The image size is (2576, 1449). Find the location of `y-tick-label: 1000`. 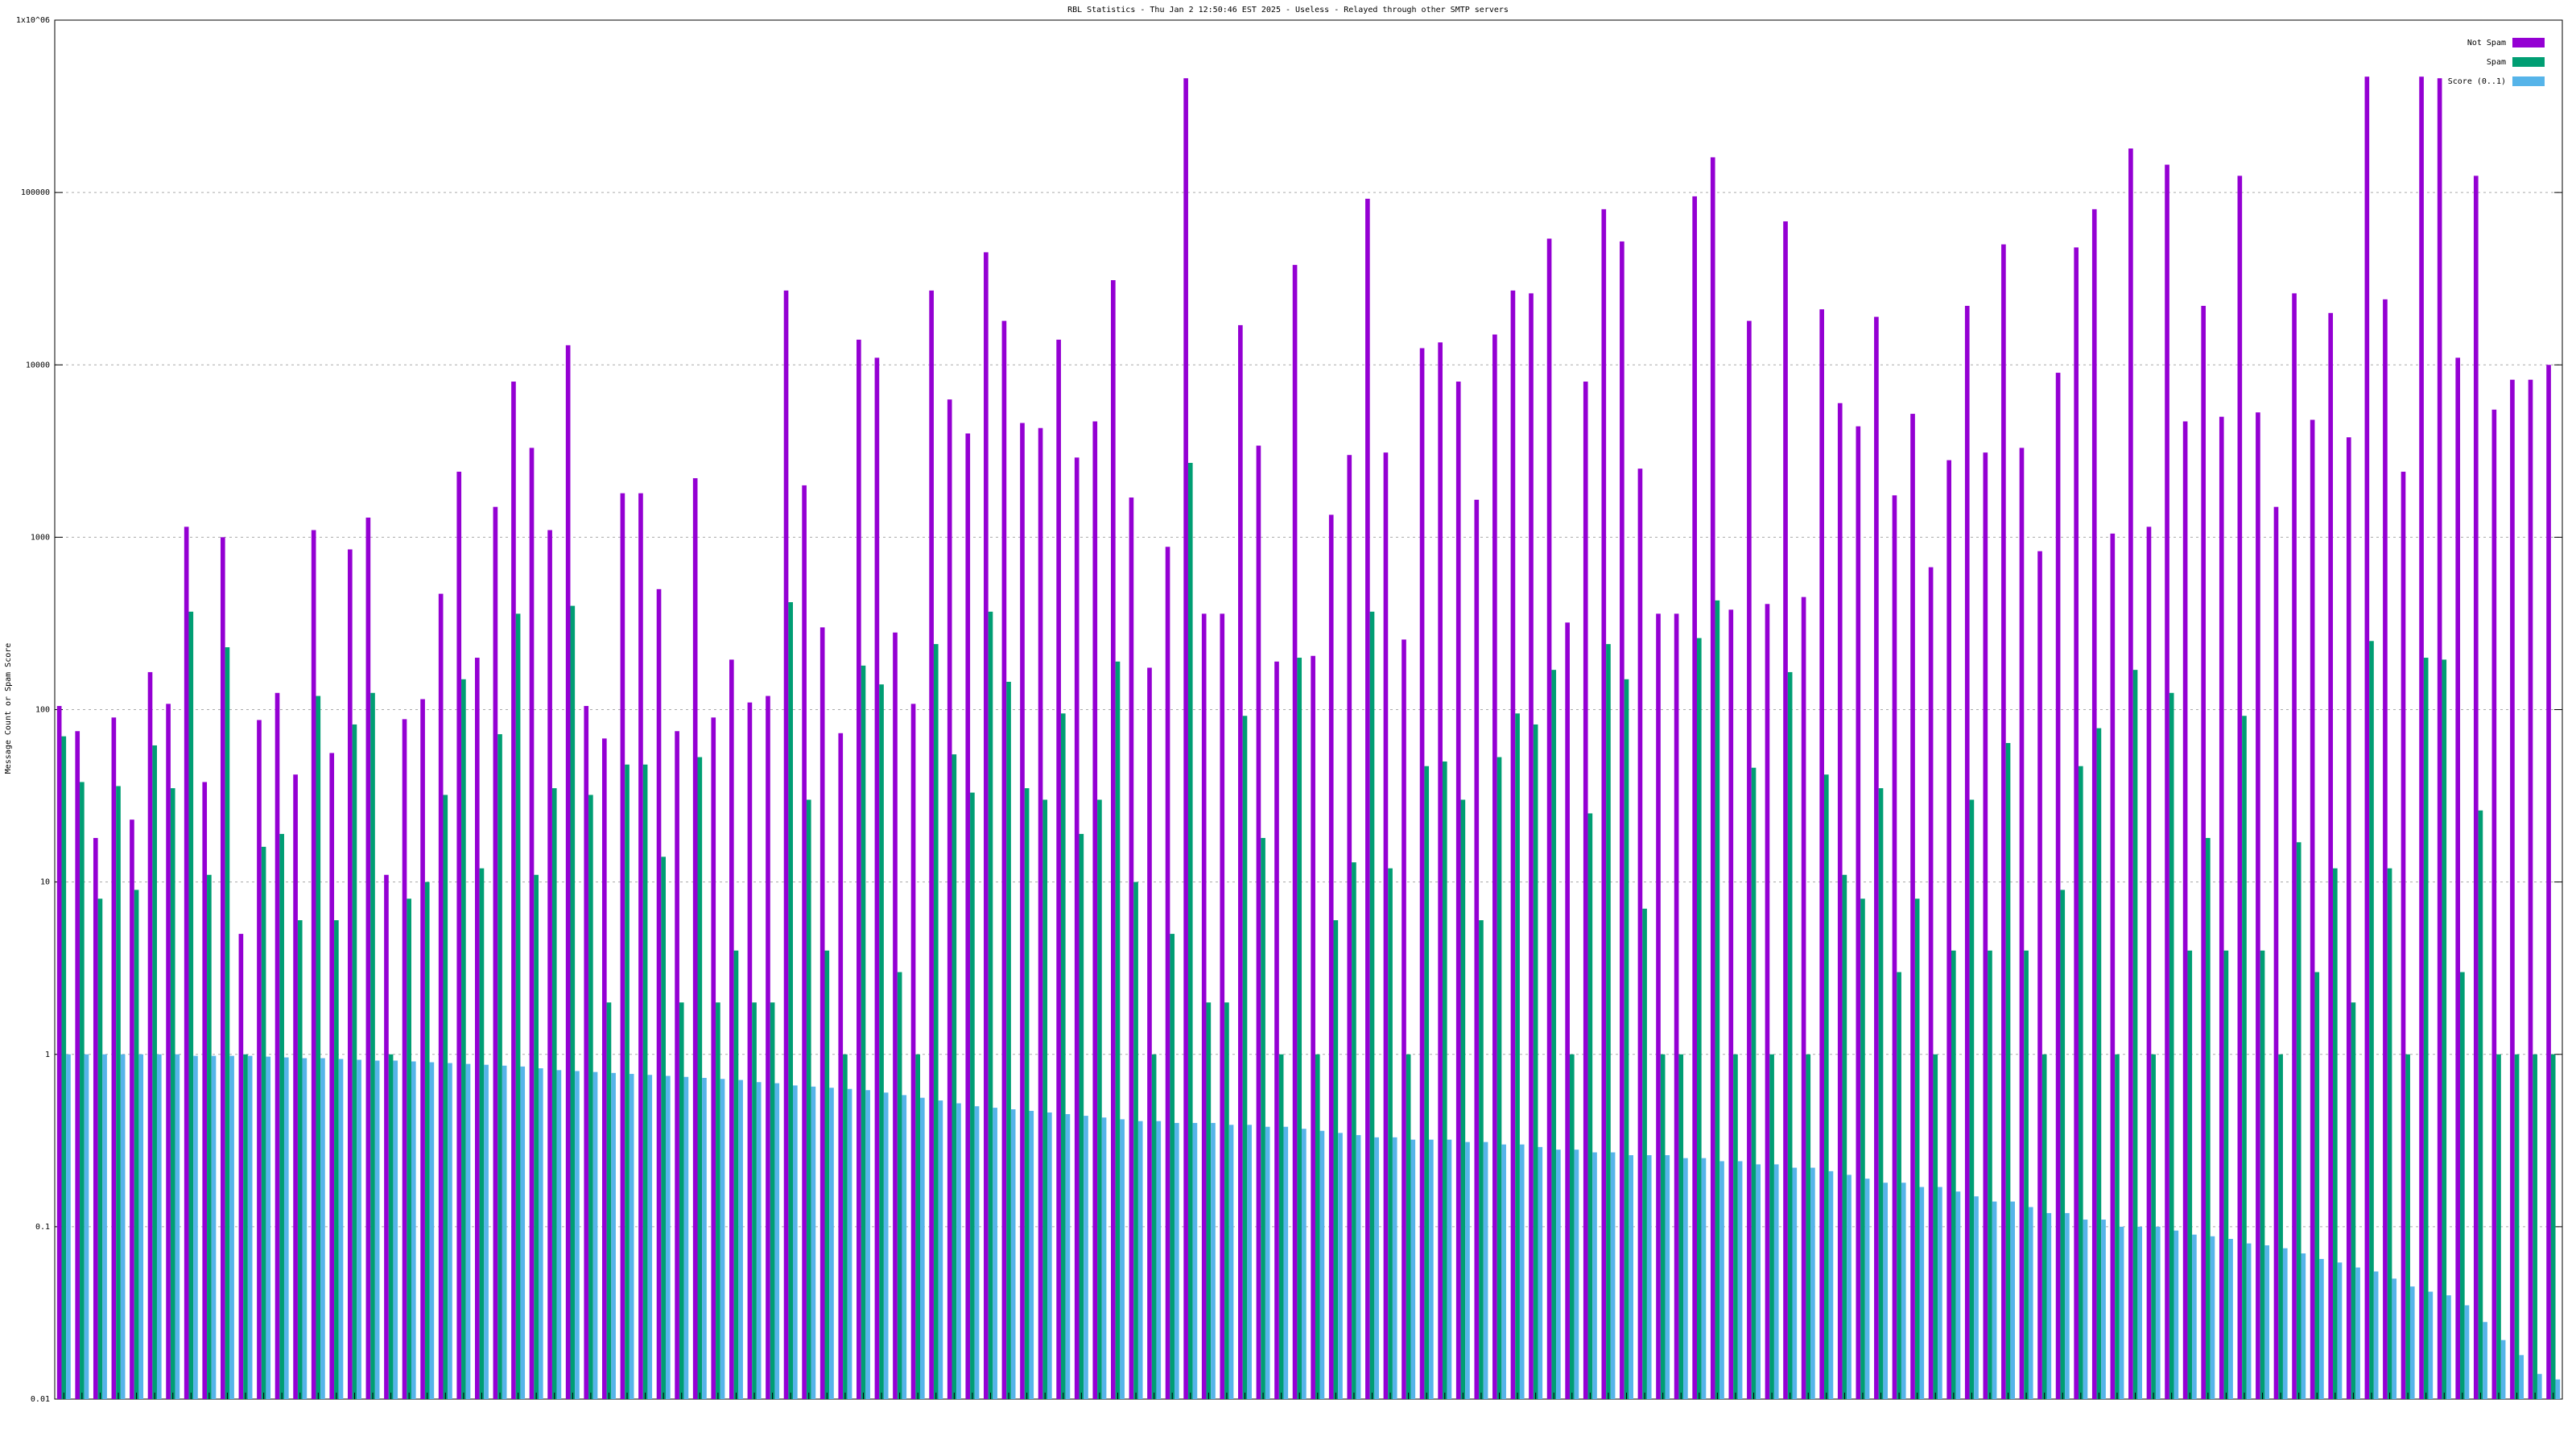

y-tick-label: 1000 is located at coordinates (40, 537).